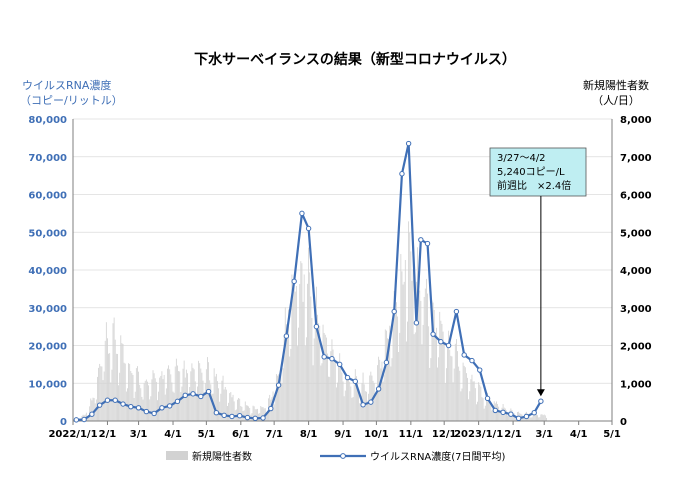 The width and height of the screenshot is (700, 499). Describe the element at coordinates (623, 422) in the screenshot. I see `right-tick-label: 0` at that location.